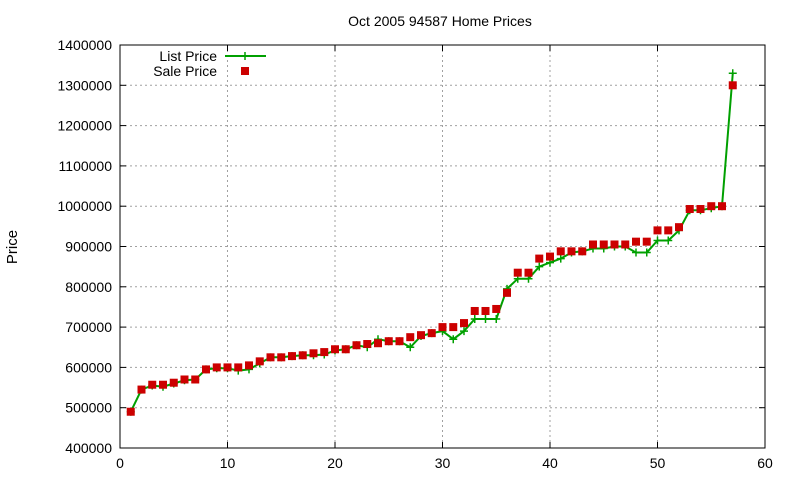 Image resolution: width=800 pixels, height=480 pixels. What do you see at coordinates (88, 247) in the screenshot?
I see `y-tick-label: 900000` at bounding box center [88, 247].